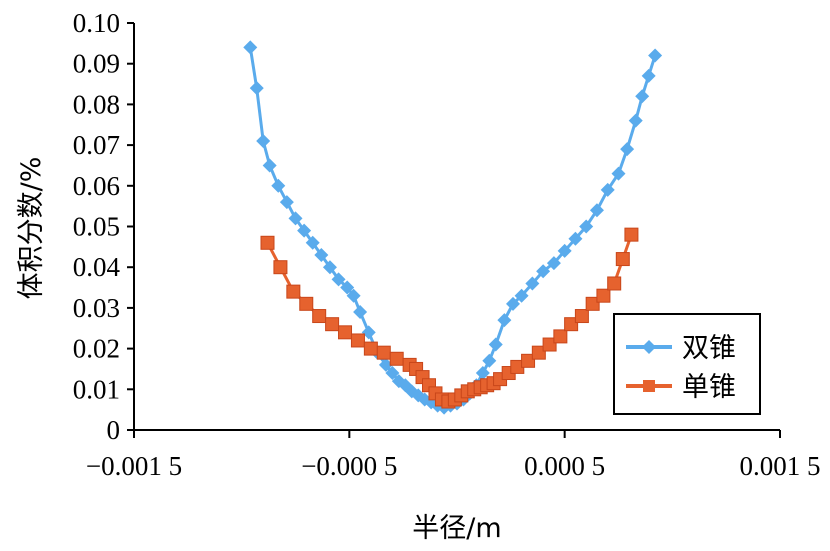 This screenshot has width=830, height=551. I want to click on y-tick-label: 0.01, so click(96, 389).